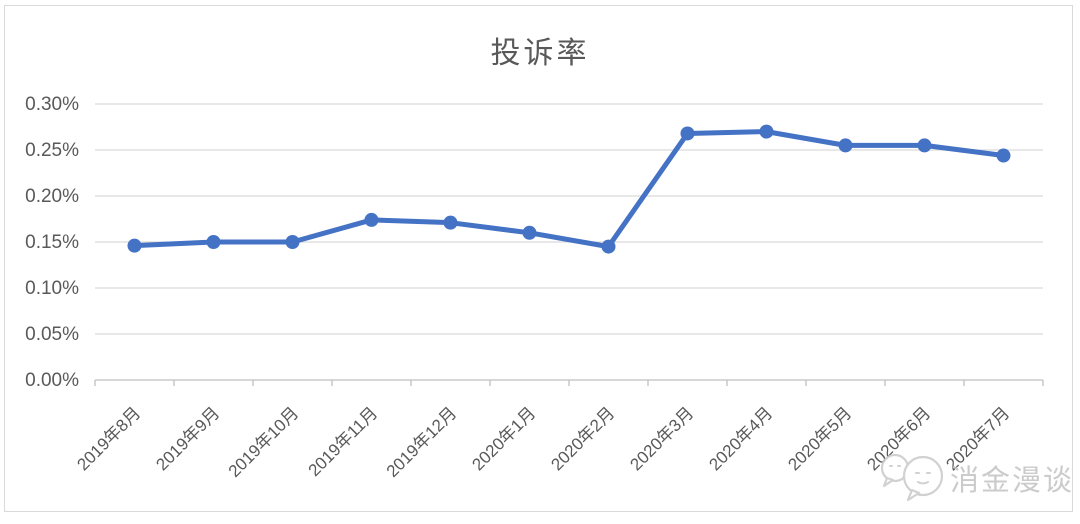  What do you see at coordinates (264, 442) in the screenshot?
I see `x-axis-label: 2019年10月` at bounding box center [264, 442].